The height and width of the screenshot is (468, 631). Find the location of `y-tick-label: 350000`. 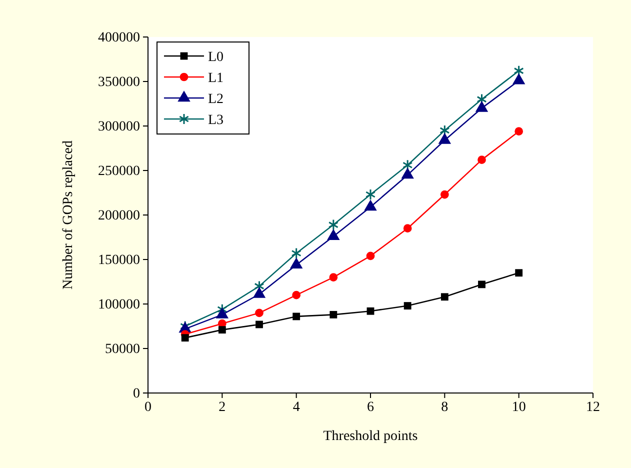

y-tick-label: 350000 is located at coordinates (119, 82).